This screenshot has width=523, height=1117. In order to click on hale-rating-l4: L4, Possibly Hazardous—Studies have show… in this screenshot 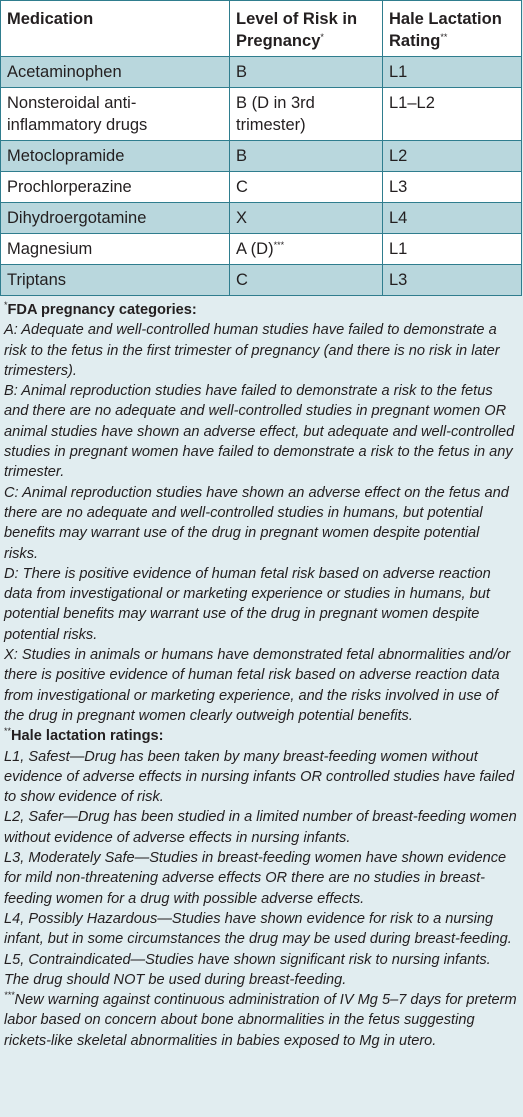, I will do `click(260, 929)`.